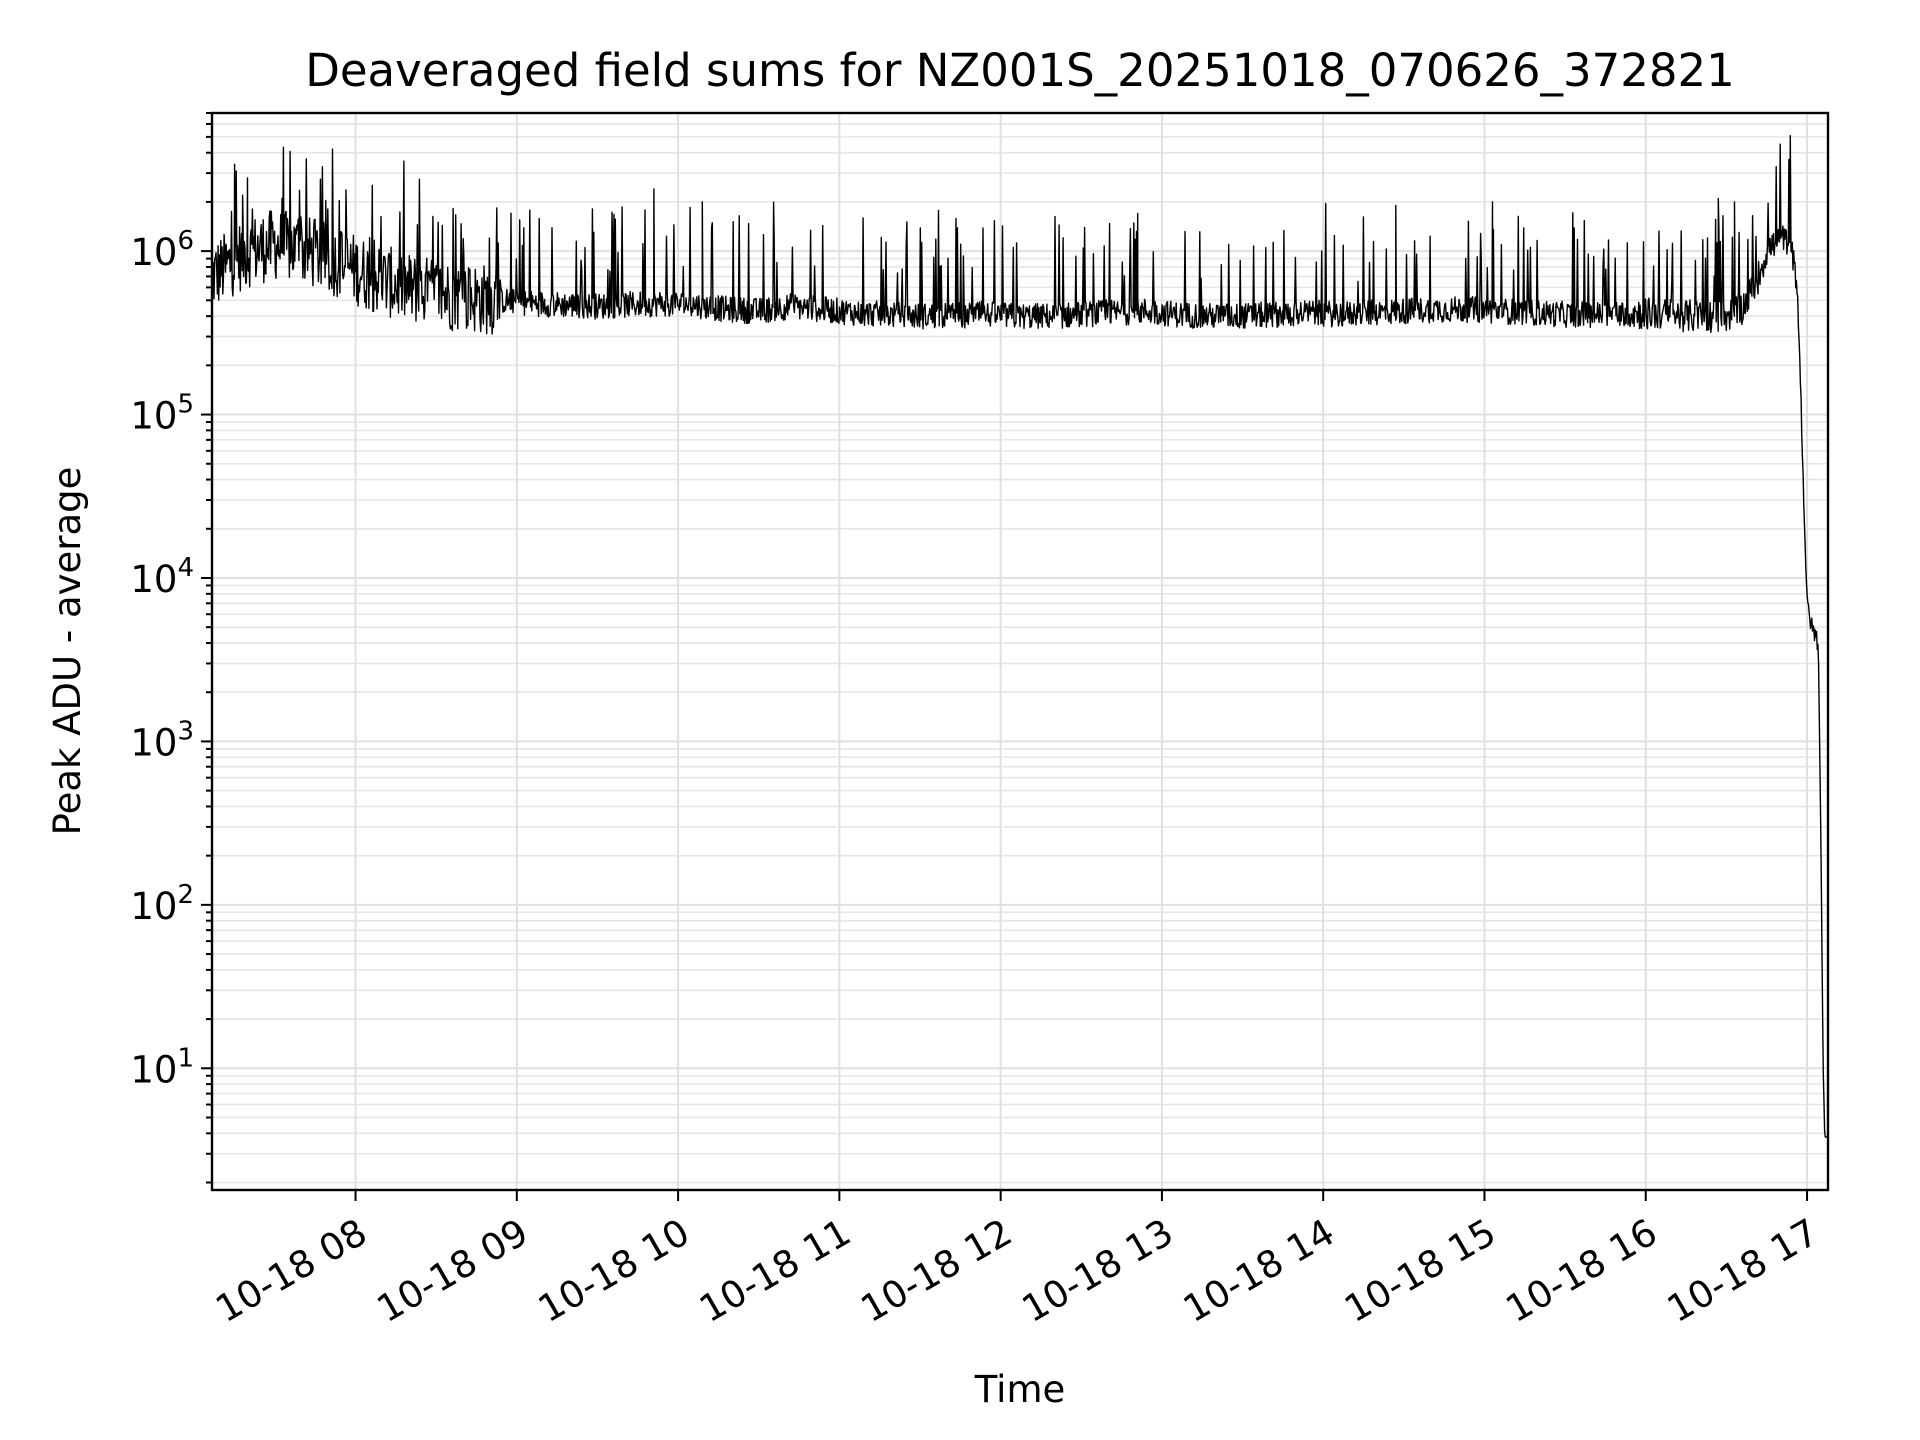  Describe the element at coordinates (937, 1271) in the screenshot. I see `x-tick-label: 10-18 12` at that location.